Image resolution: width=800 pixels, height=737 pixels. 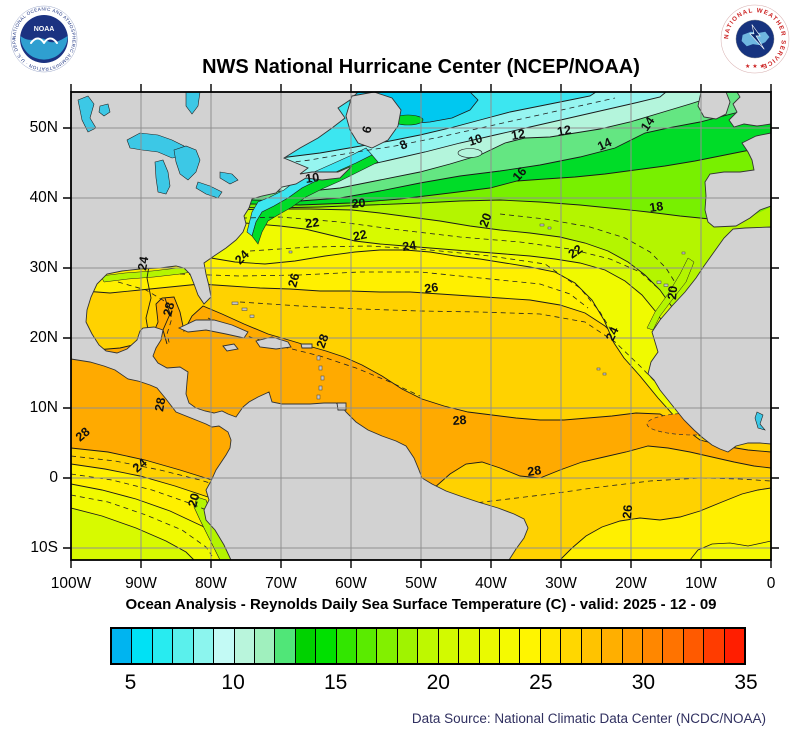 I want to click on isotherm-26s-band, so click(x=665, y=524).